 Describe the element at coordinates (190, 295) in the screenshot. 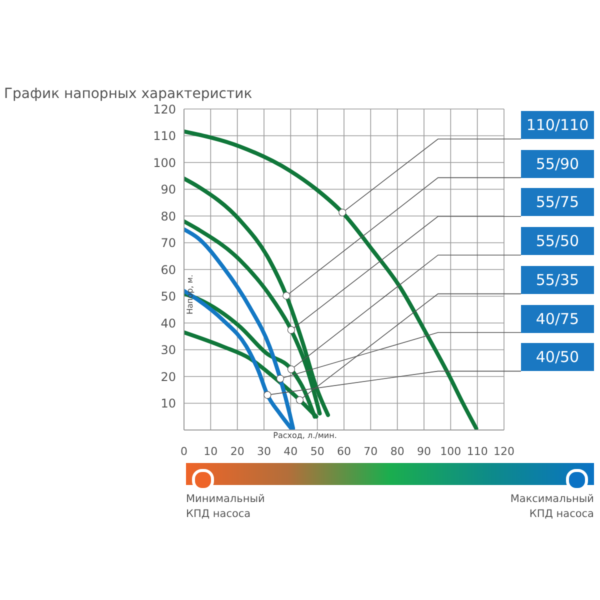

I see `y-axis-title: Напор, м.` at that location.